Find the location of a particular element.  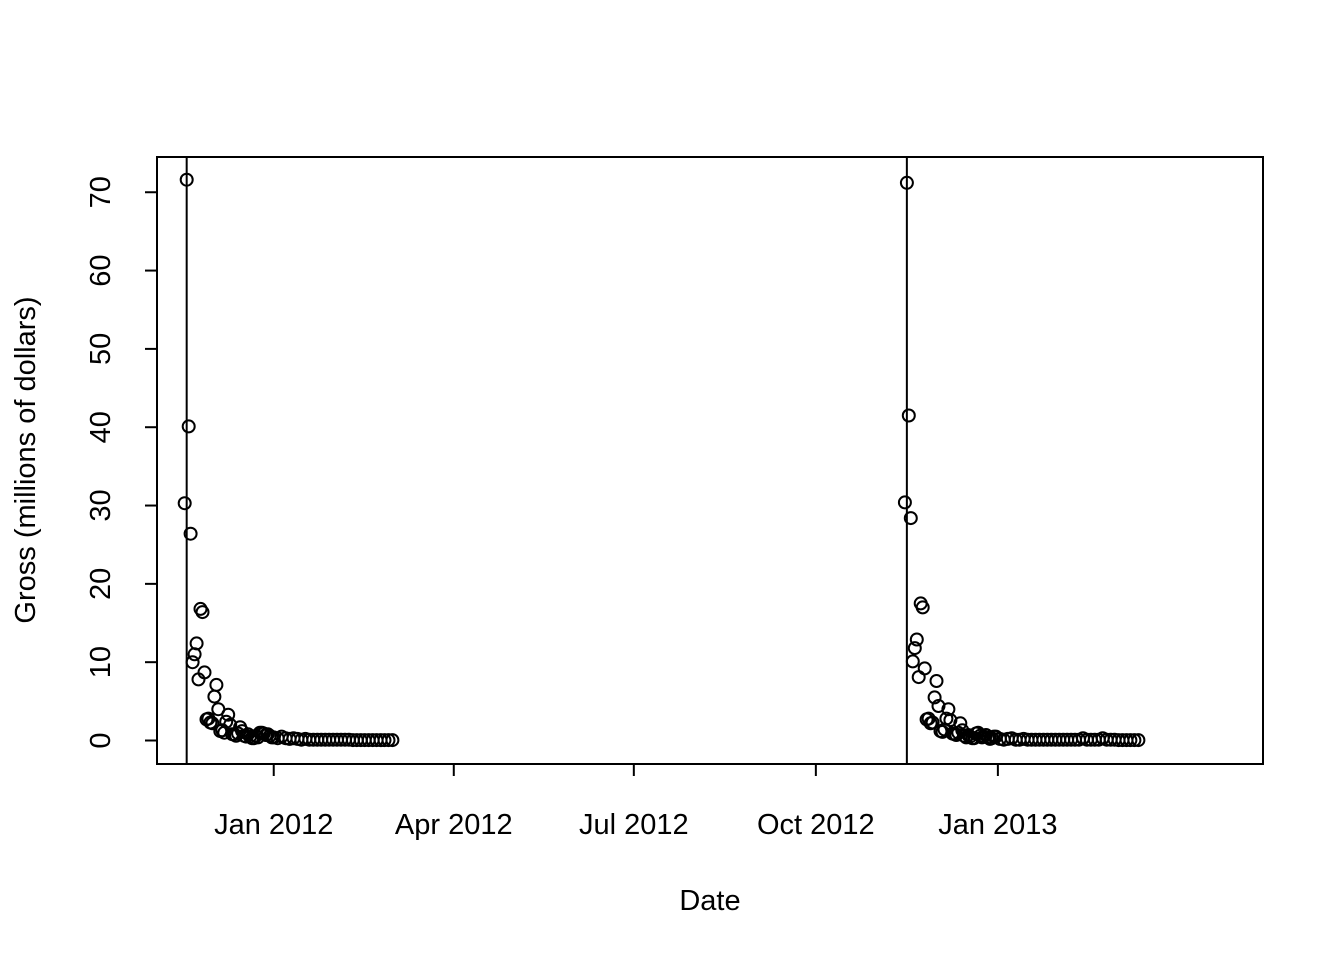

y-tick-label: 40 is located at coordinates (101, 427).